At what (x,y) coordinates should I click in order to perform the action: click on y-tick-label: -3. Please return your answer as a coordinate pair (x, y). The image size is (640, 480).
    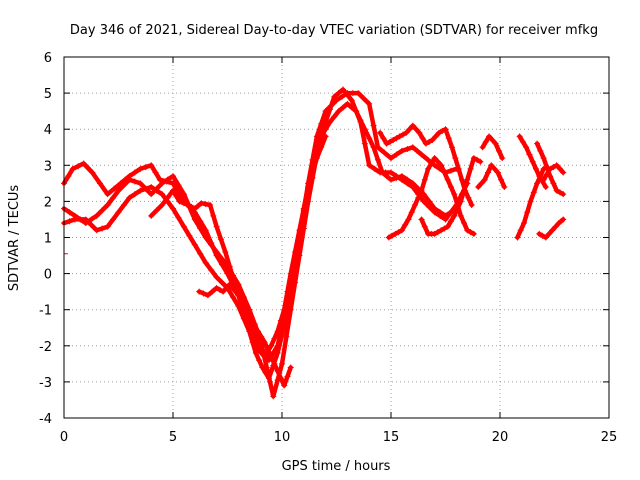
    Looking at the image, I should click on (45, 383).